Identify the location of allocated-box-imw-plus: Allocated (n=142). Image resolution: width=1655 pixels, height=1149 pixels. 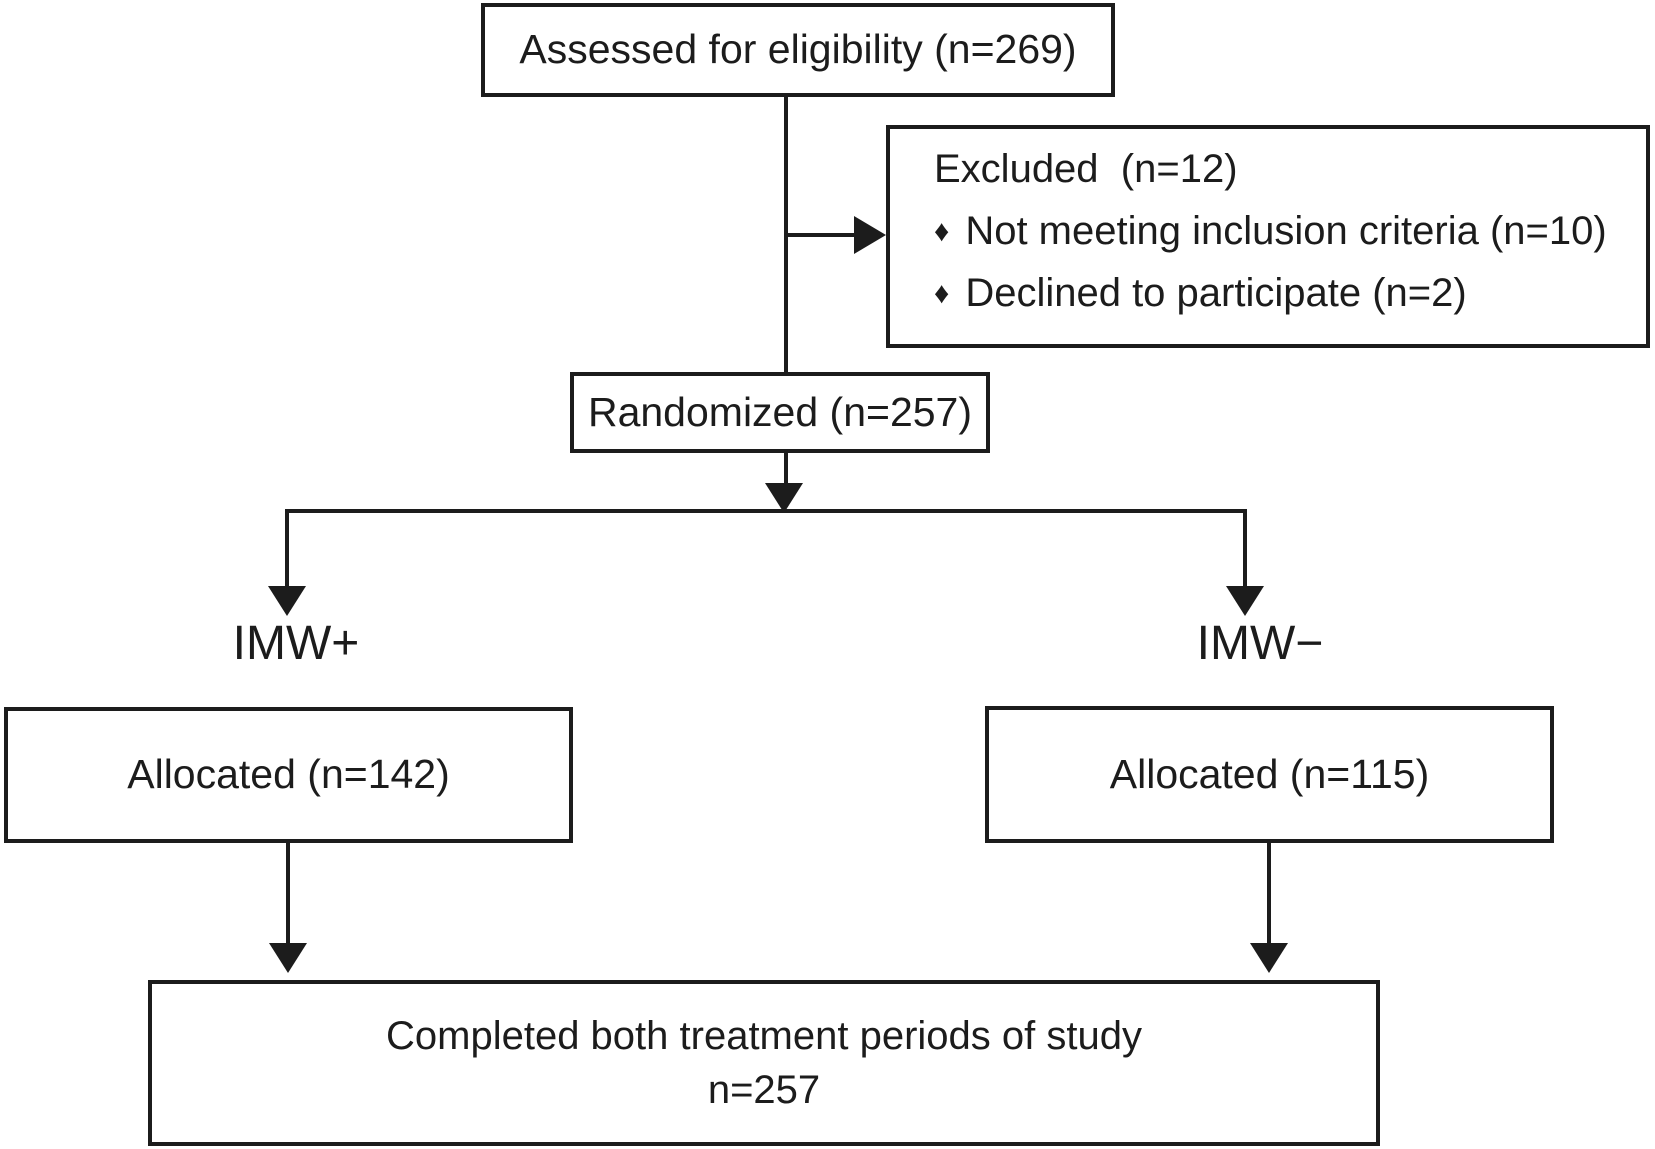
(288, 775).